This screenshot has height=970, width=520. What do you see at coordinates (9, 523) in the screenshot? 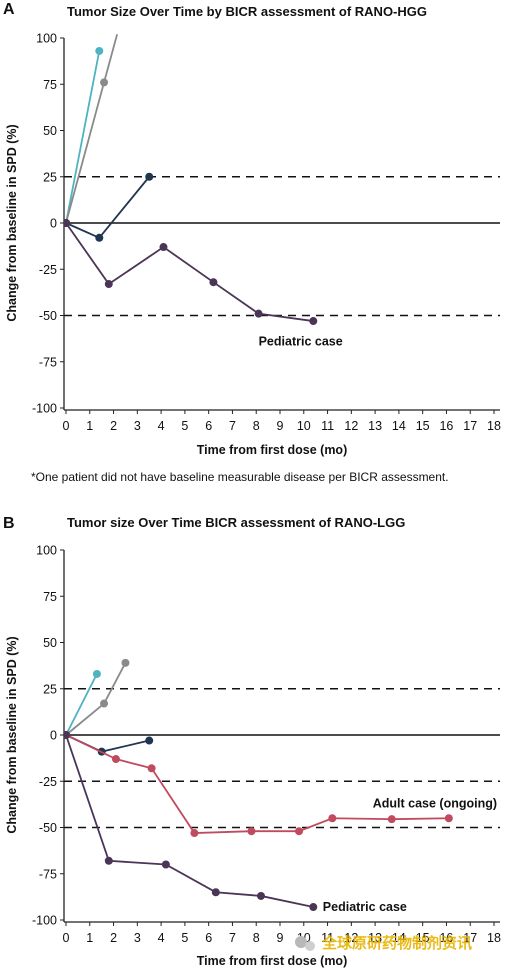
I see `panel-letter: B` at bounding box center [9, 523].